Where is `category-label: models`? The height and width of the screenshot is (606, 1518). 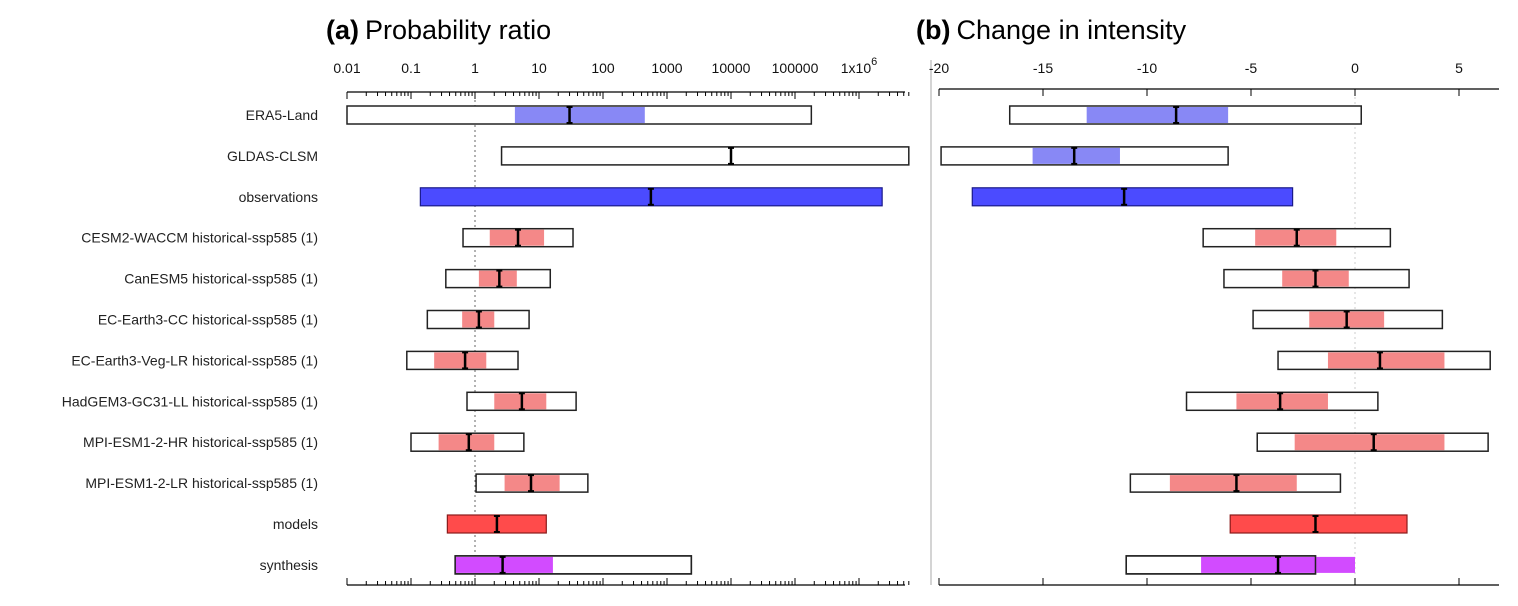
category-label: models is located at coordinates (295, 524).